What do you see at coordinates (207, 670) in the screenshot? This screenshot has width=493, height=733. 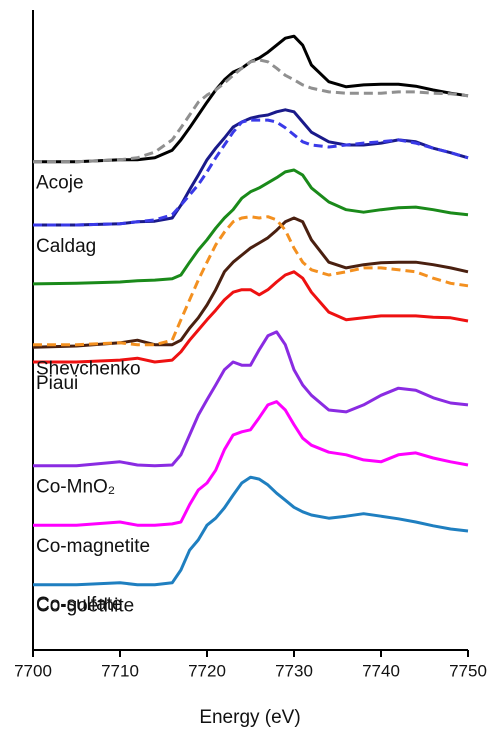 I see `x-tick-label: 7720` at bounding box center [207, 670].